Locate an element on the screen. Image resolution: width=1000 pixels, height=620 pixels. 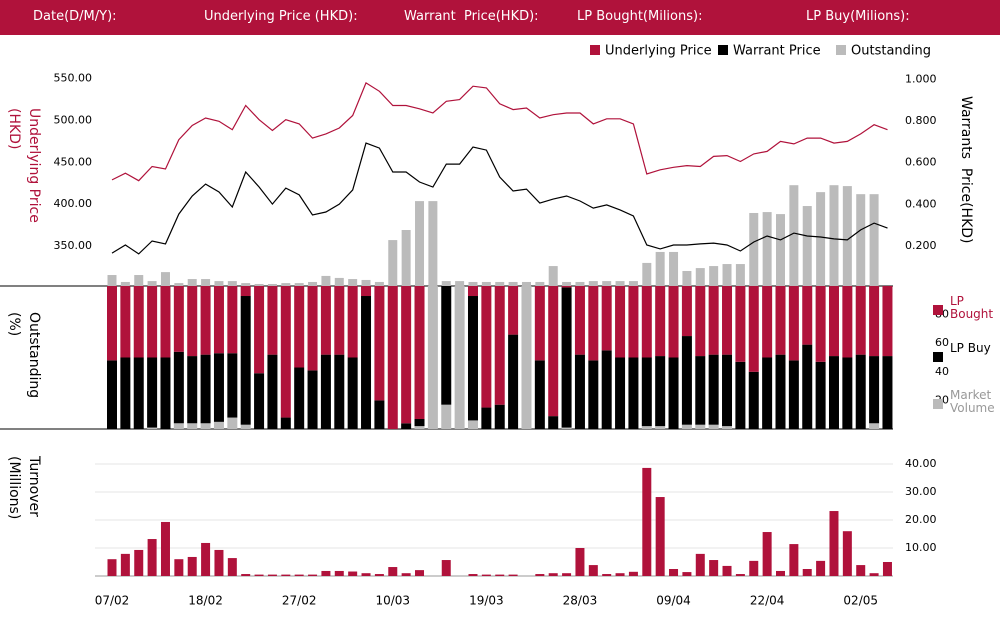
tick-label: 450.00 is located at coordinates (73, 161).